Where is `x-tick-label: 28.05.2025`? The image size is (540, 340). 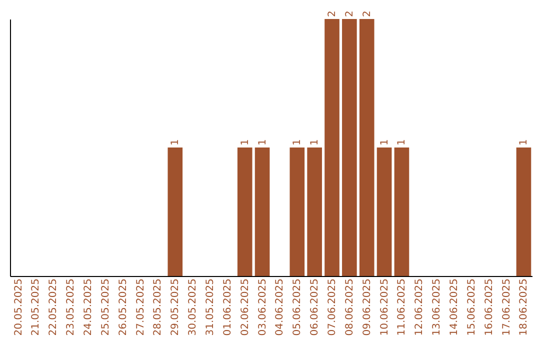
x-tick-label: 28.05.2025 is located at coordinates (158, 307).